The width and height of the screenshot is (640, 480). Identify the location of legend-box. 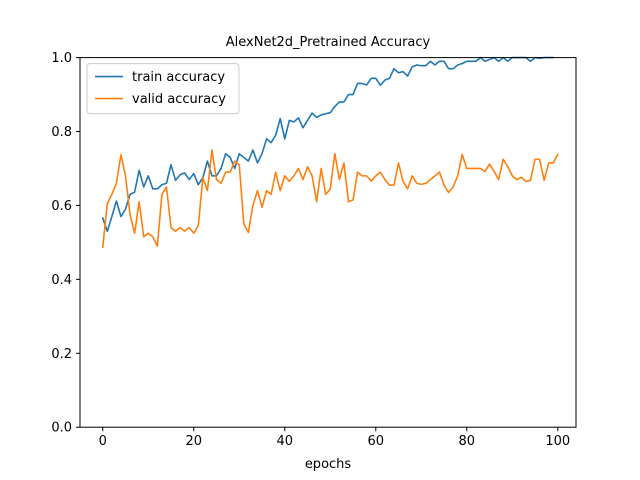
(163, 89).